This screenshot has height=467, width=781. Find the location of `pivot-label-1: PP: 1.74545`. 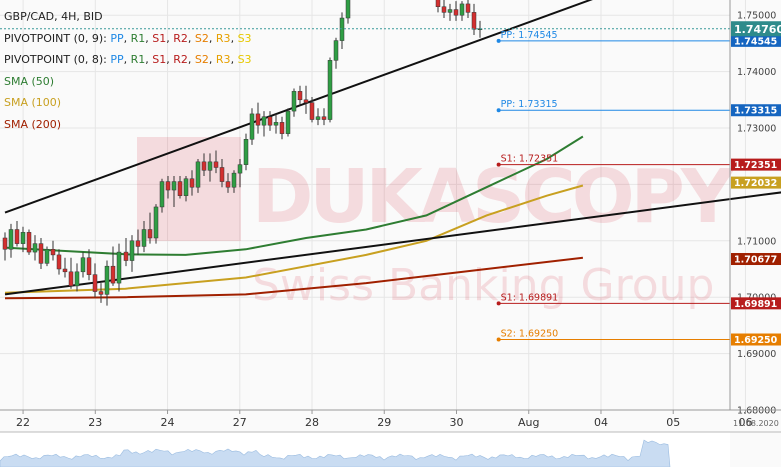

pivot-label-1: PP: 1.74545 is located at coordinates (529, 35).